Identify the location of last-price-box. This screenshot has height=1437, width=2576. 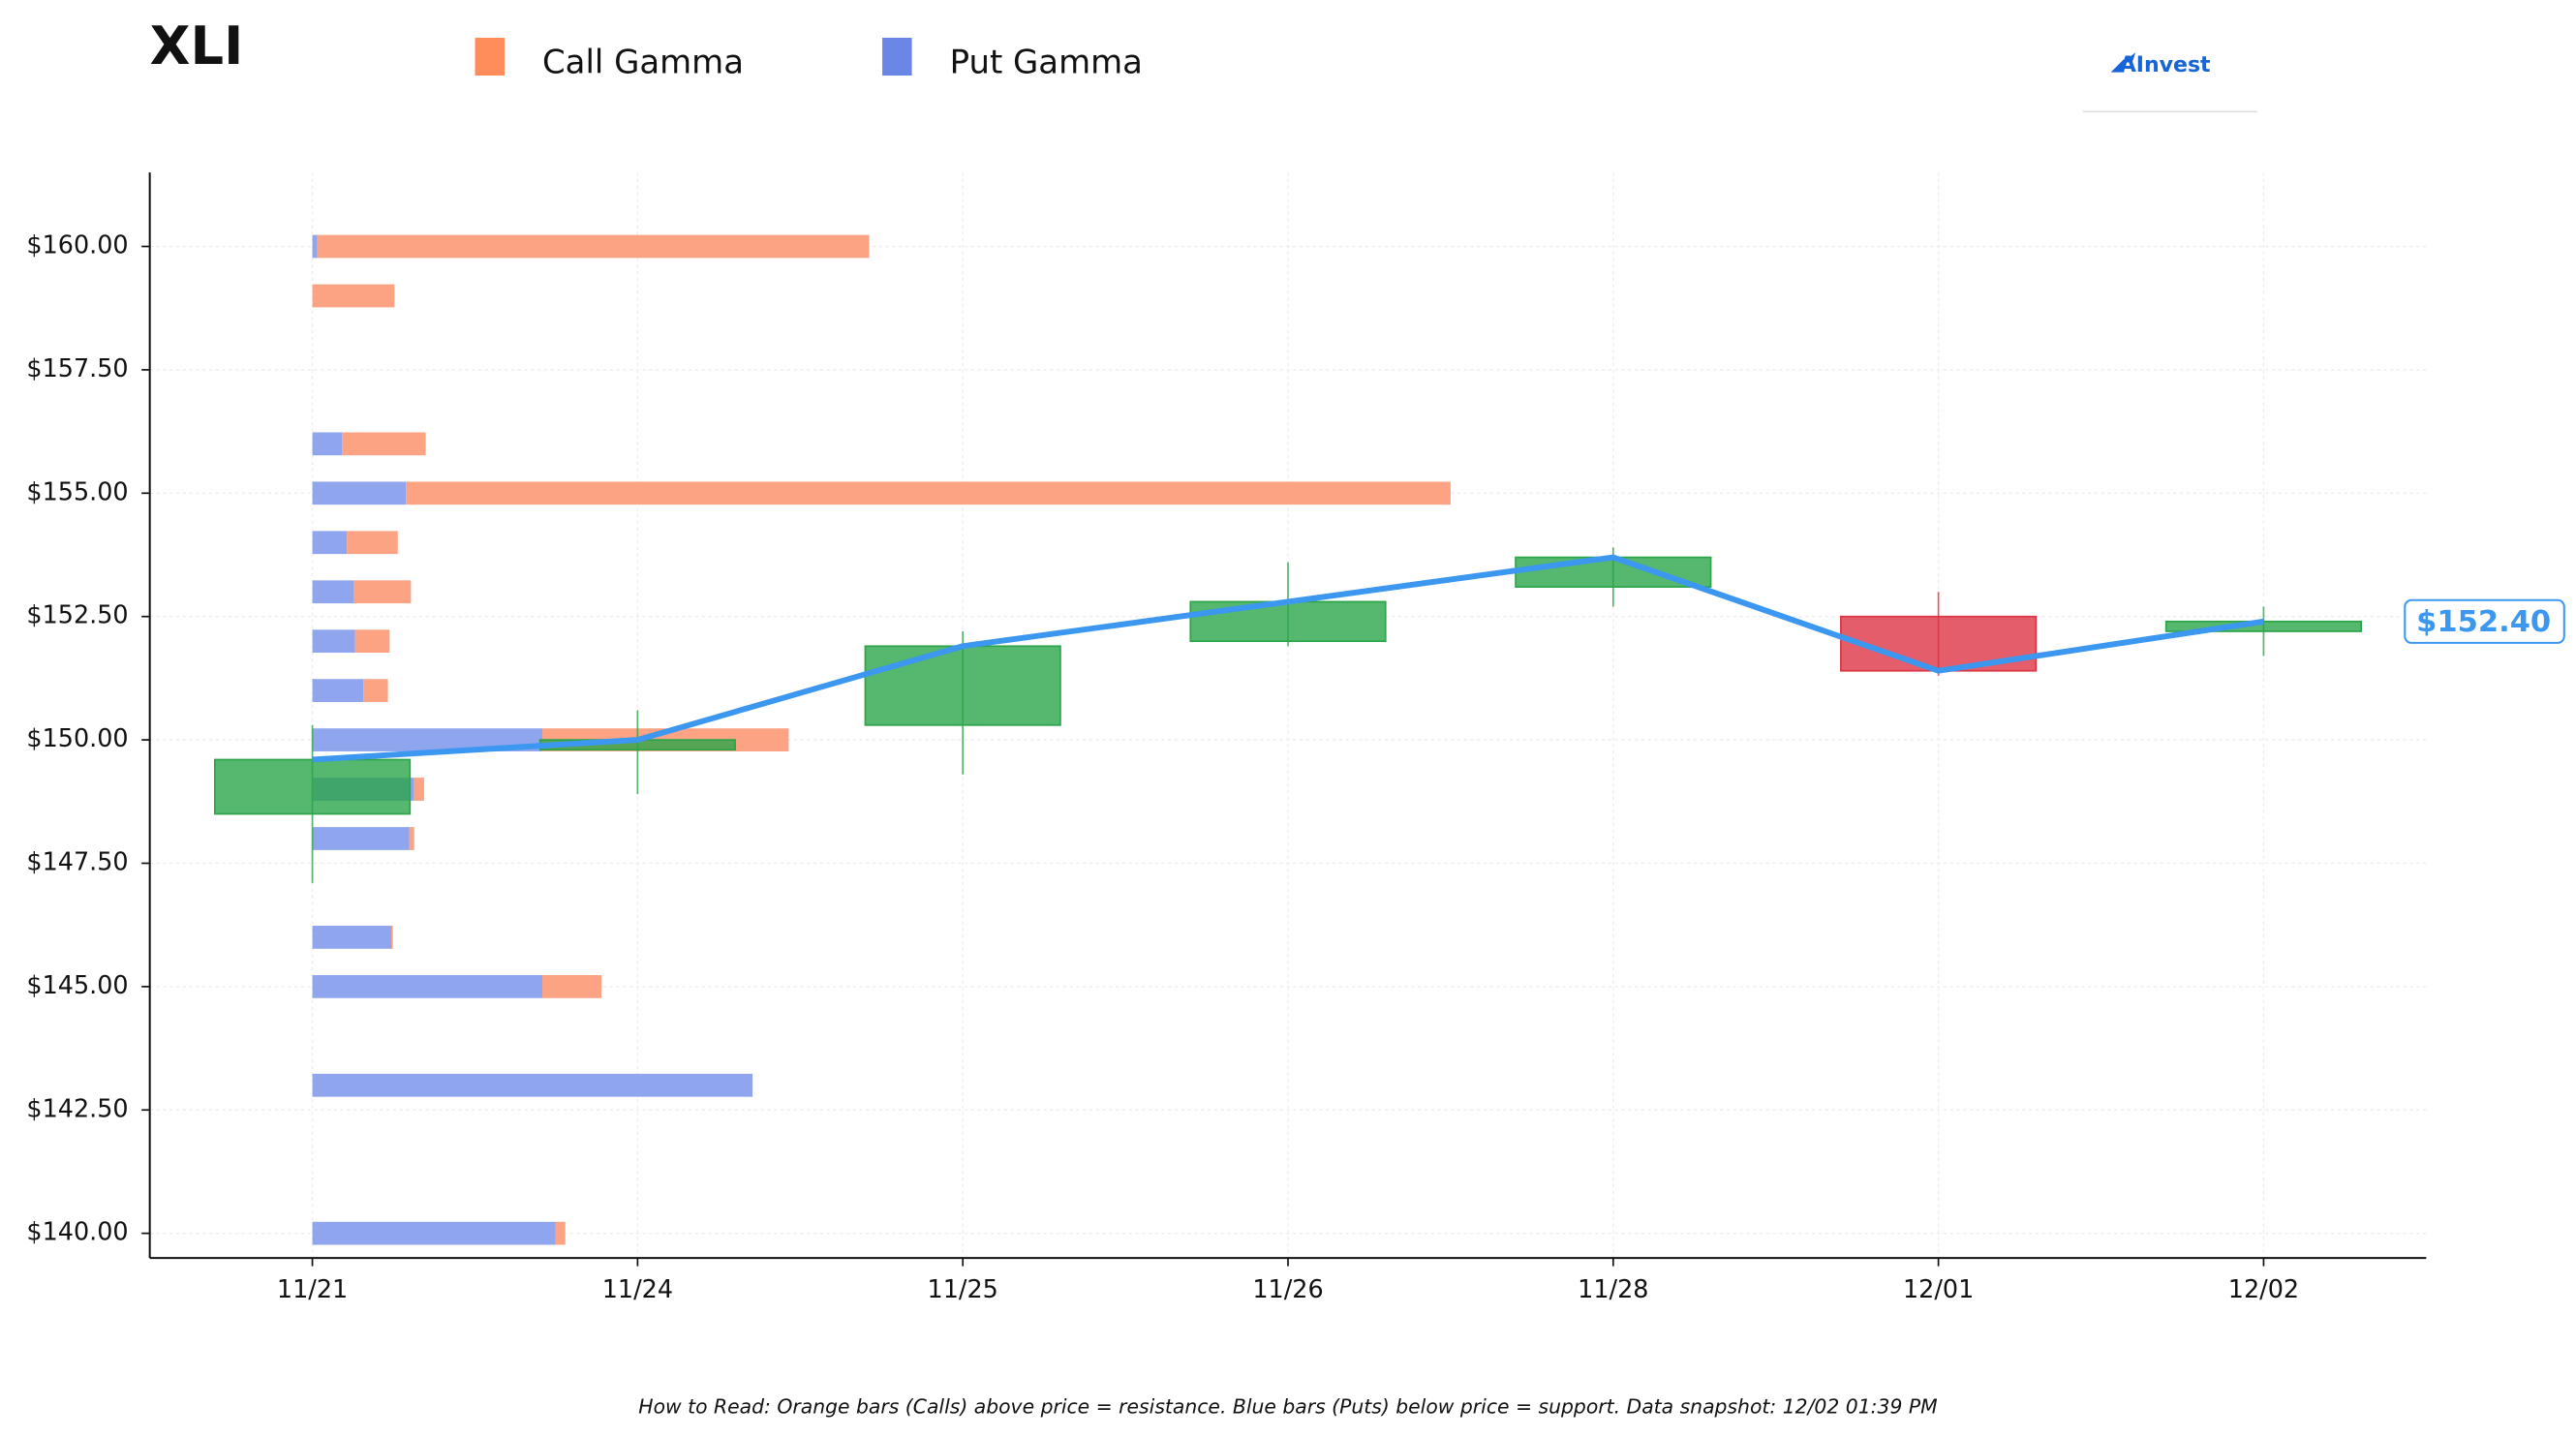
(2484, 621).